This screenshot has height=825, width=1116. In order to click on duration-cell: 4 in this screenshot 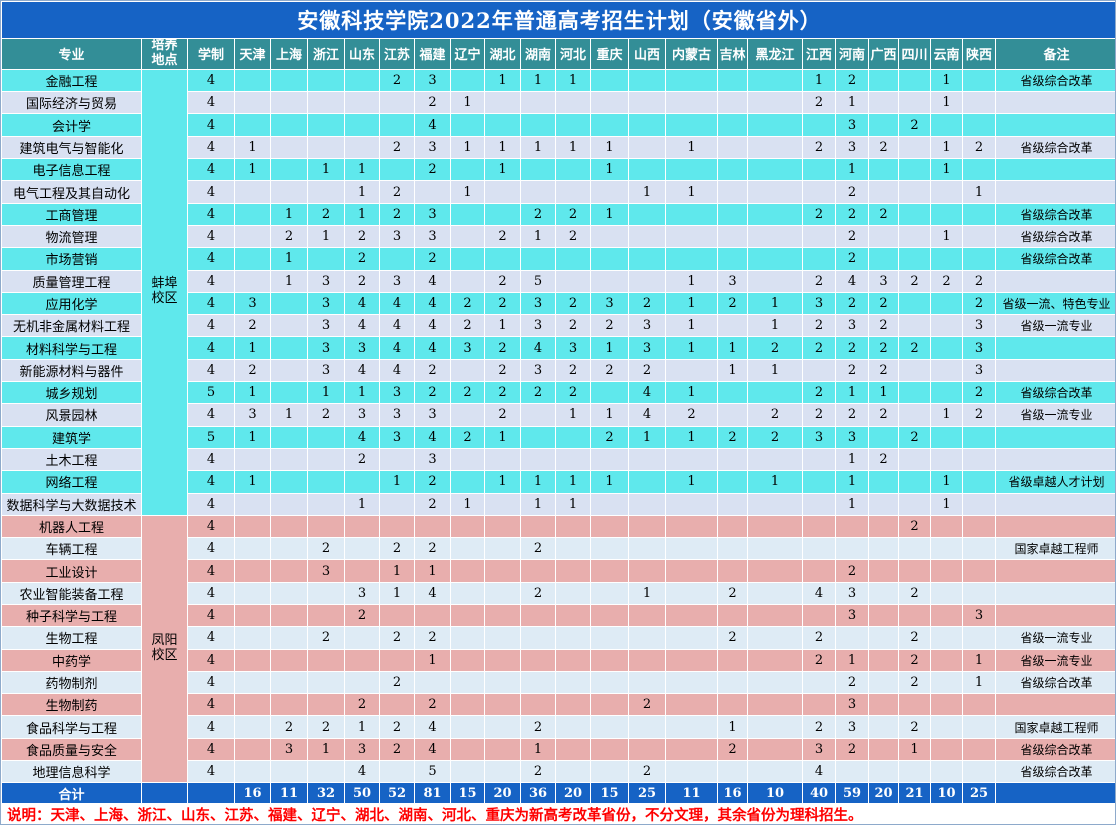, I will do `click(211, 749)`.